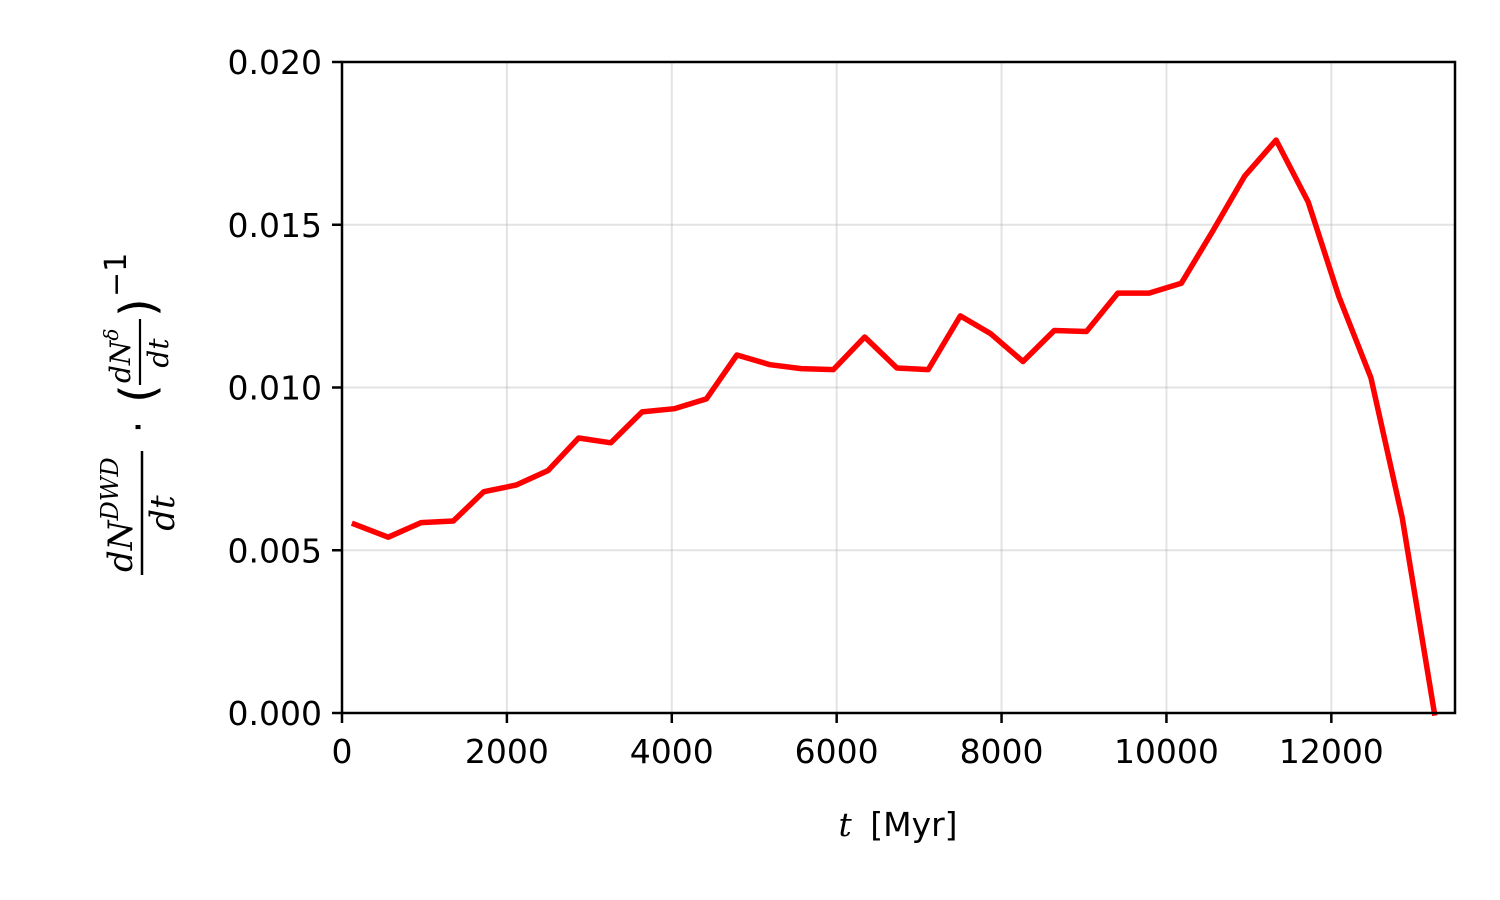 Image resolution: width=1500 pixels, height=900 pixels. I want to click on y-label-den2: dt, so click(158, 353).